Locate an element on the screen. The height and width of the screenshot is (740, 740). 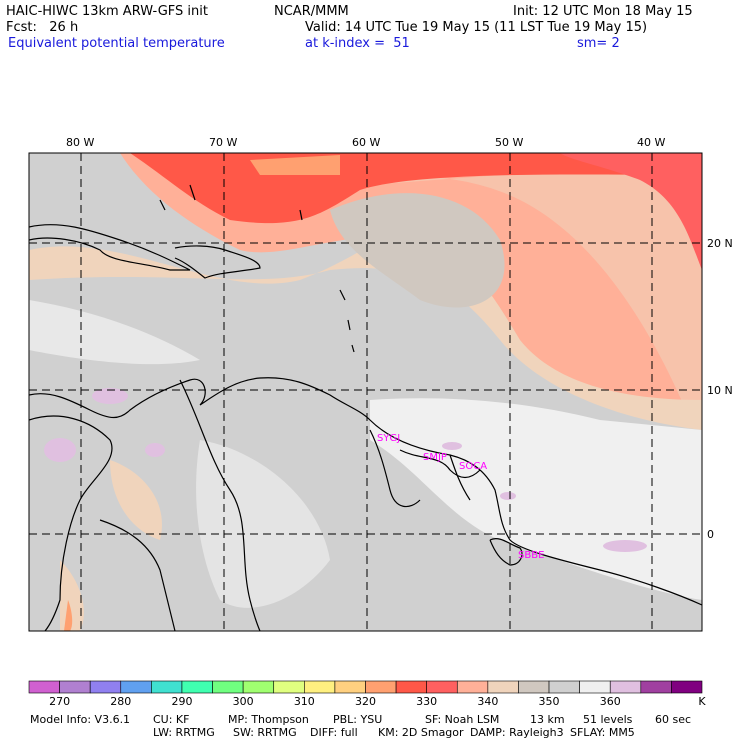
pbl-scheme: PBL: YSU is located at coordinates (358, 719).